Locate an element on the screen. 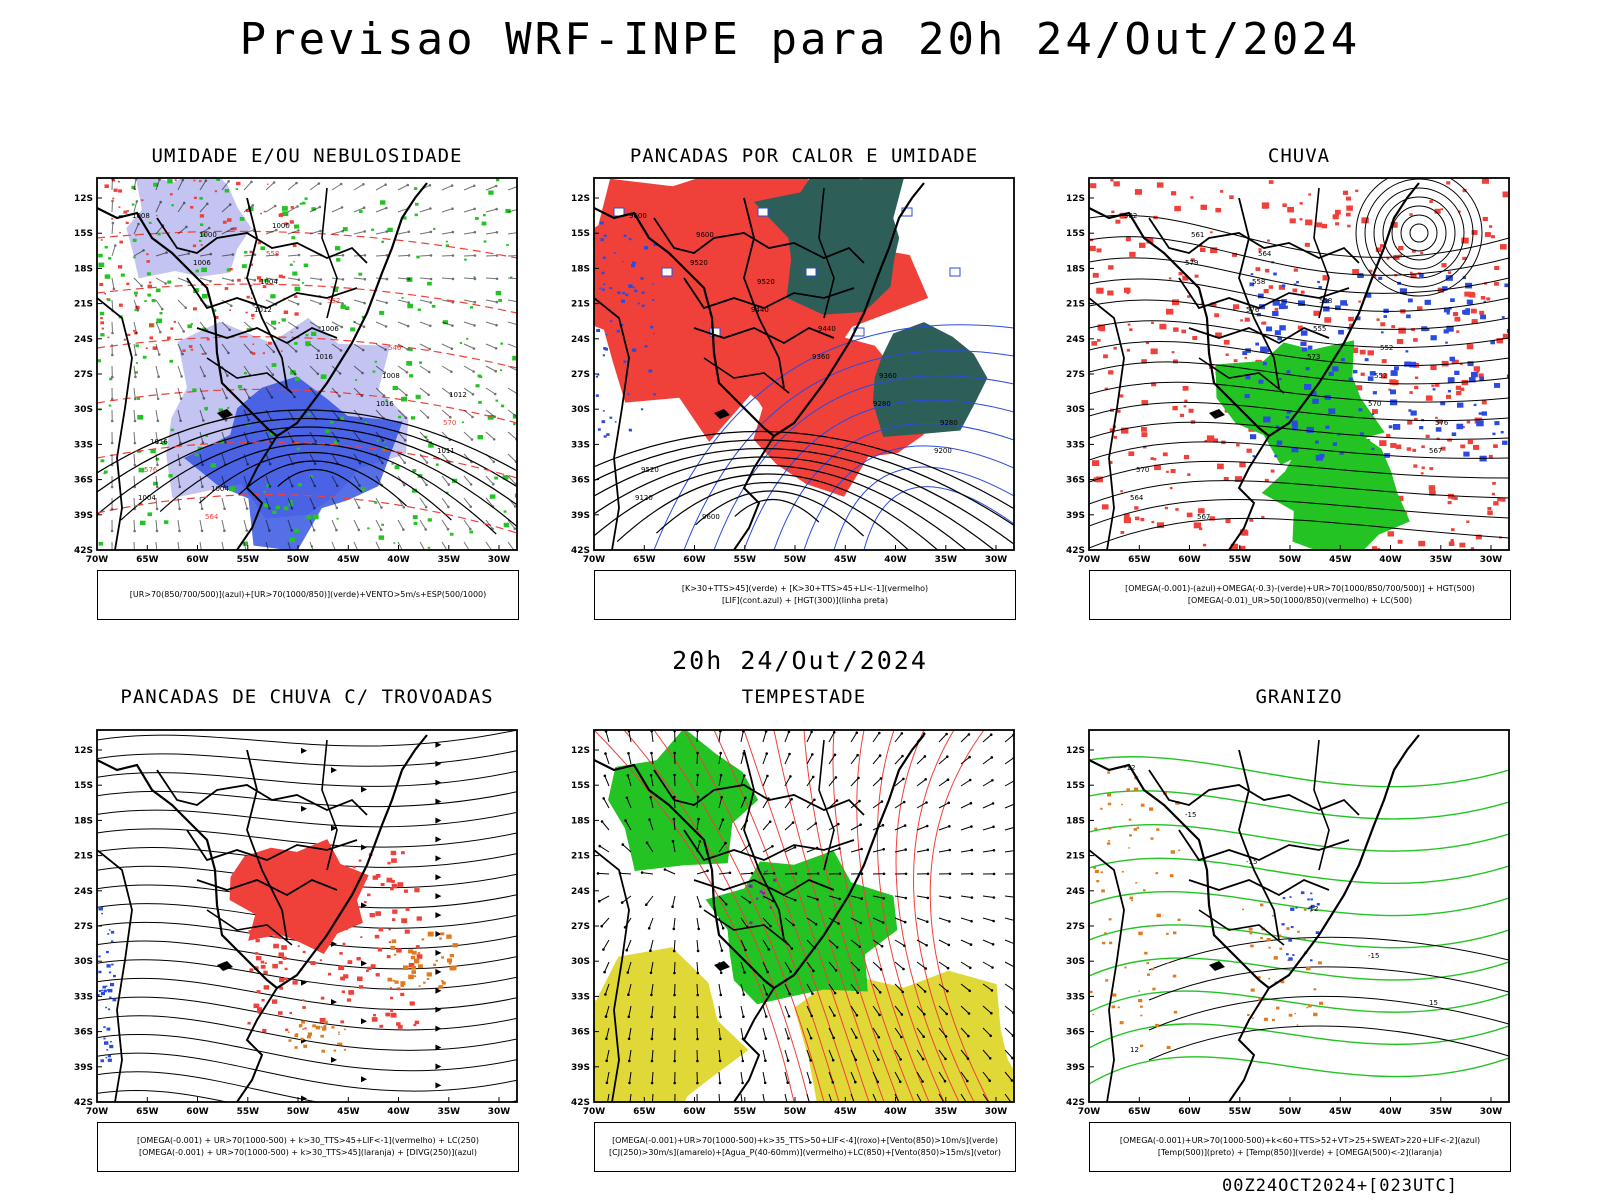  hail-area is located at coordinates (1311, 960).